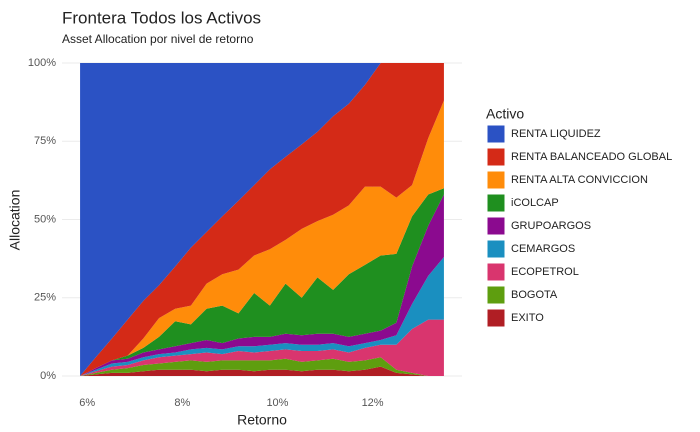  Describe the element at coordinates (262, 420) in the screenshot. I see `x-axis-title: Retorno` at that location.